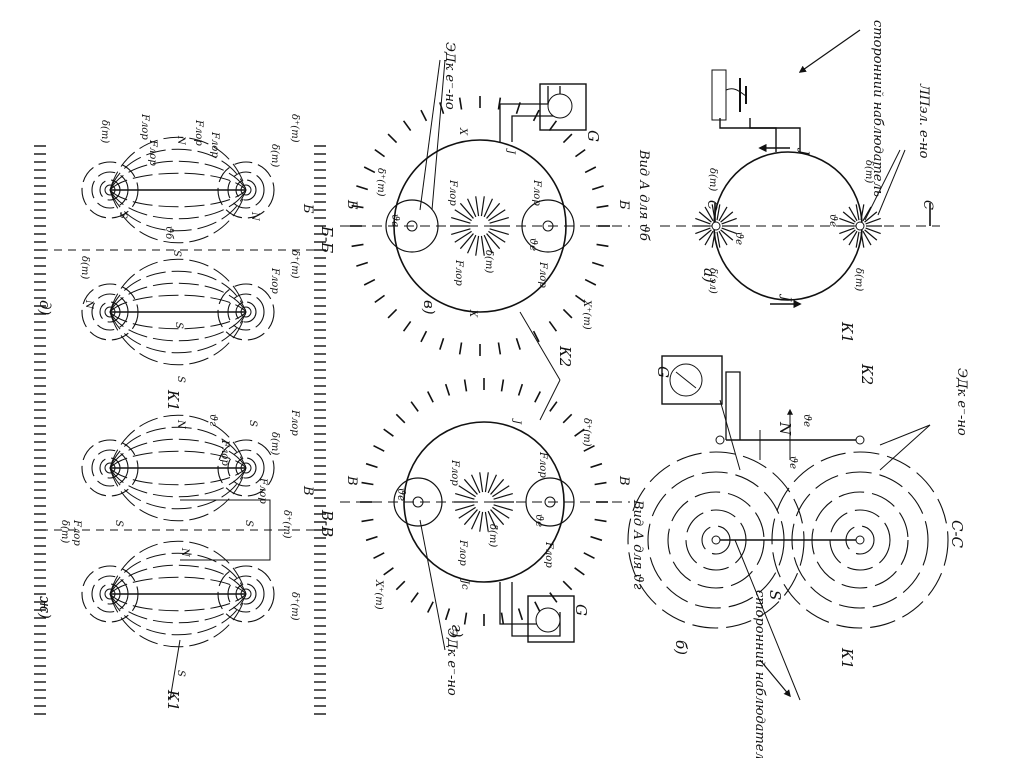  Describe the element at coordinates (775, 595) in the screenshot. I see `south-pole: S` at that location.